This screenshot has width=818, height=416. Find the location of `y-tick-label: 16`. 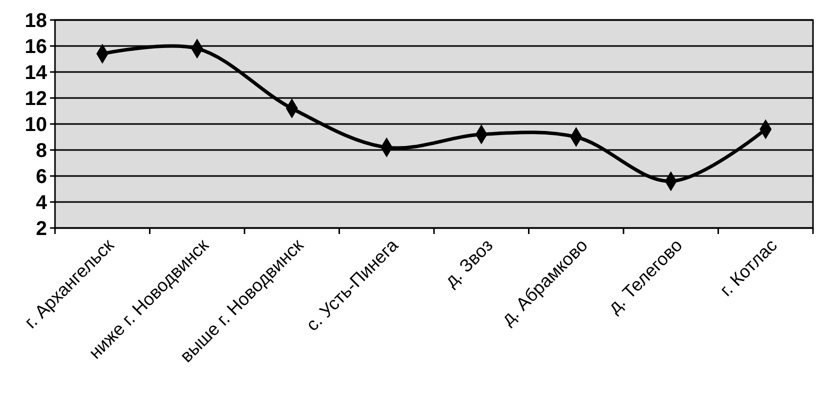

y-tick-label: 16 is located at coordinates (35, 47).